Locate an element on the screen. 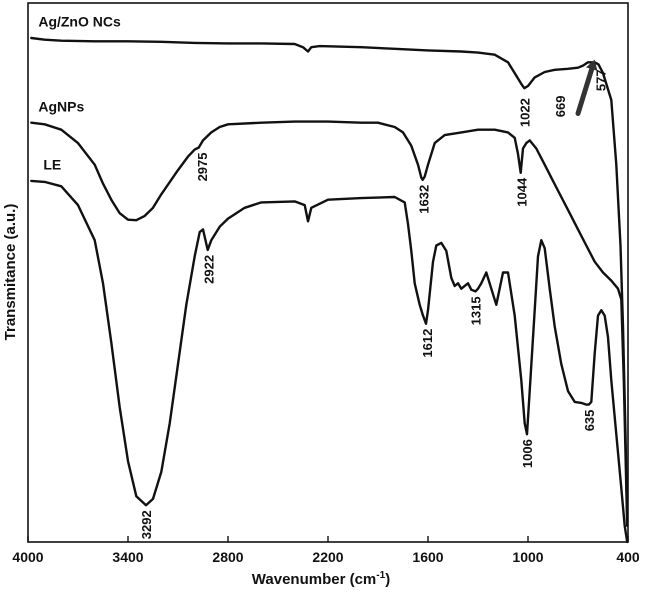  arrow-head is located at coordinates (591, 65).